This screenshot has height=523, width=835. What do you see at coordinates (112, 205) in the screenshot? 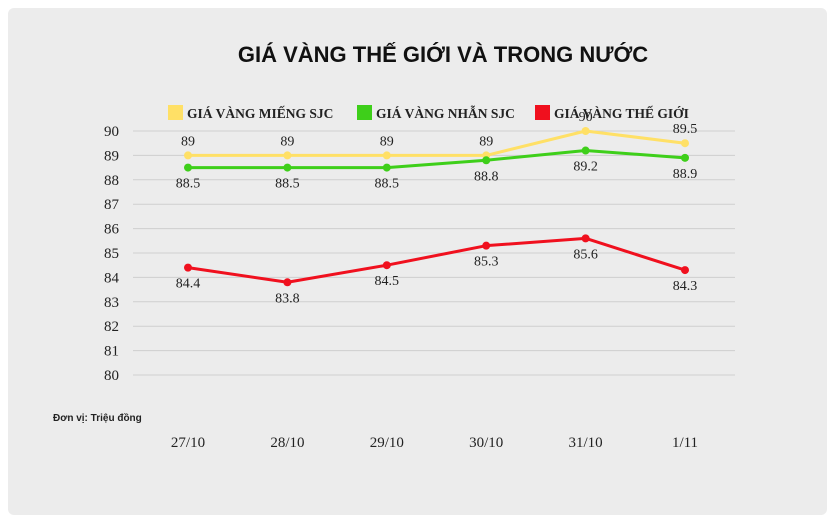
I see `y-tick-label: 87` at bounding box center [112, 205].